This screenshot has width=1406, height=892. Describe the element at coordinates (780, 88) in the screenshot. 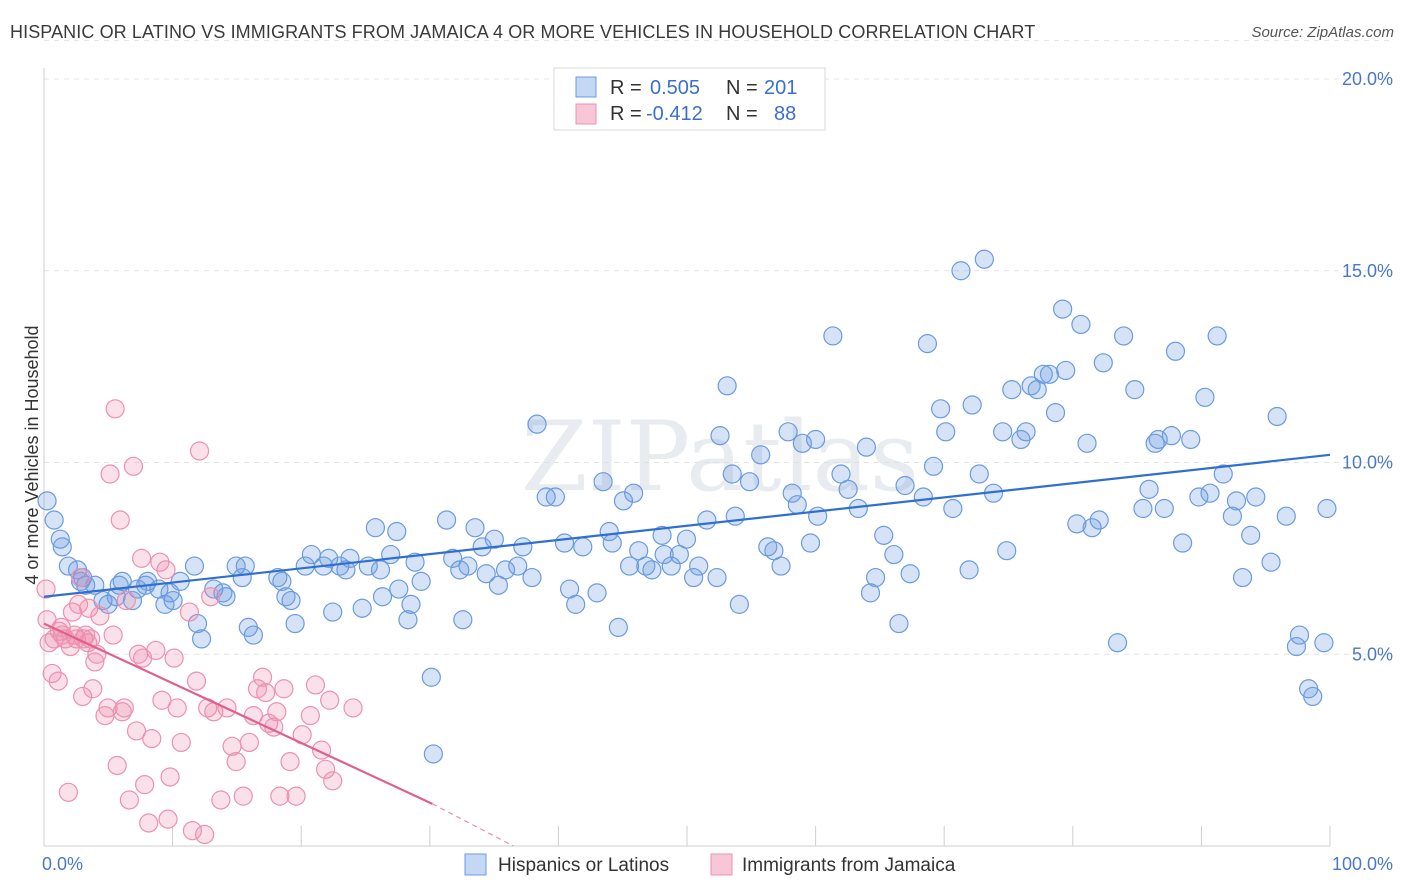

I see `legend-n-value-1: 201` at that location.